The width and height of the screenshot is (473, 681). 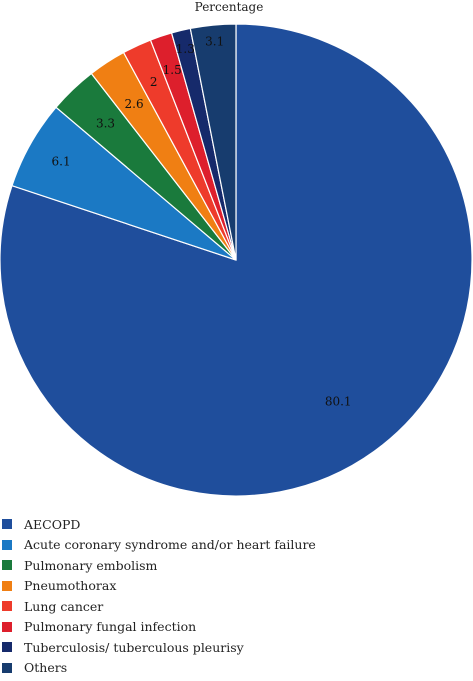 I want to click on data-label-3: 3.3, so click(x=105, y=124).